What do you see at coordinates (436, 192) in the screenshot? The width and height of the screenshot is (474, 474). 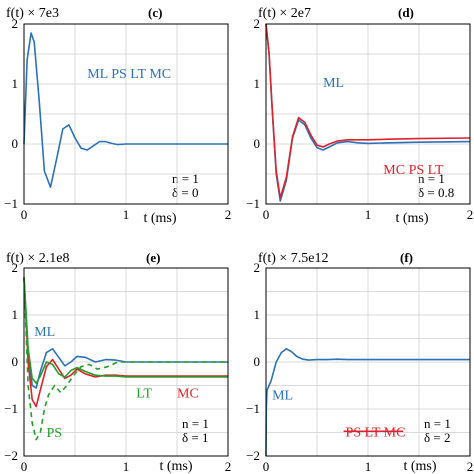 I see `param-delta: δ = 0.8` at bounding box center [436, 192].